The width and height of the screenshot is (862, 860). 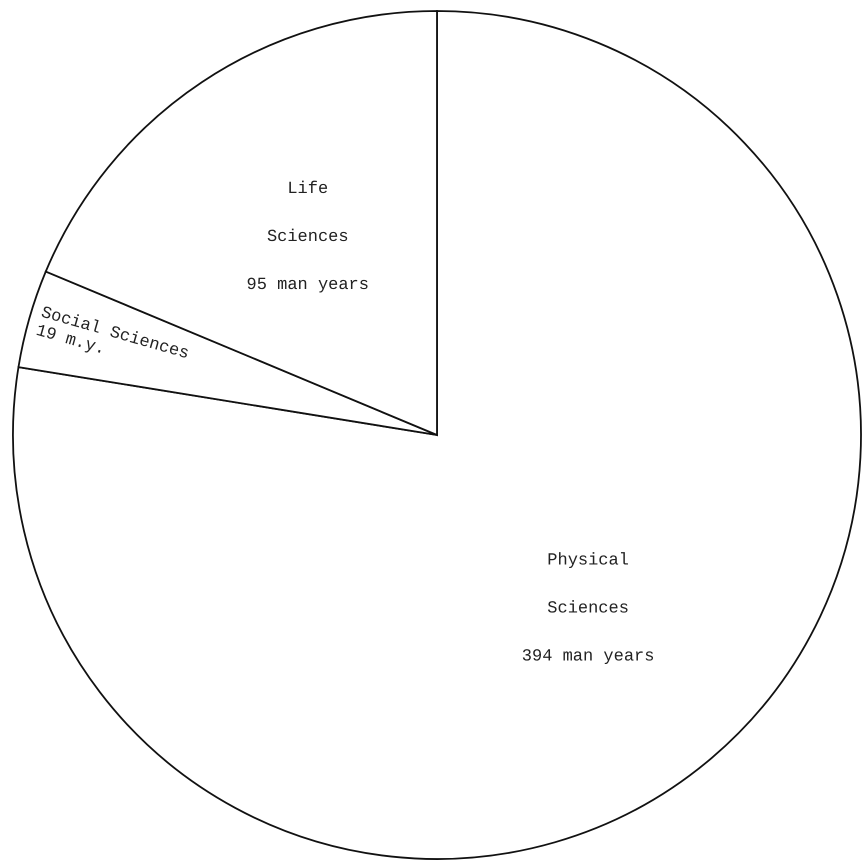 What do you see at coordinates (588, 585) in the screenshot?
I see `category-label: Physical Sciences` at bounding box center [588, 585].